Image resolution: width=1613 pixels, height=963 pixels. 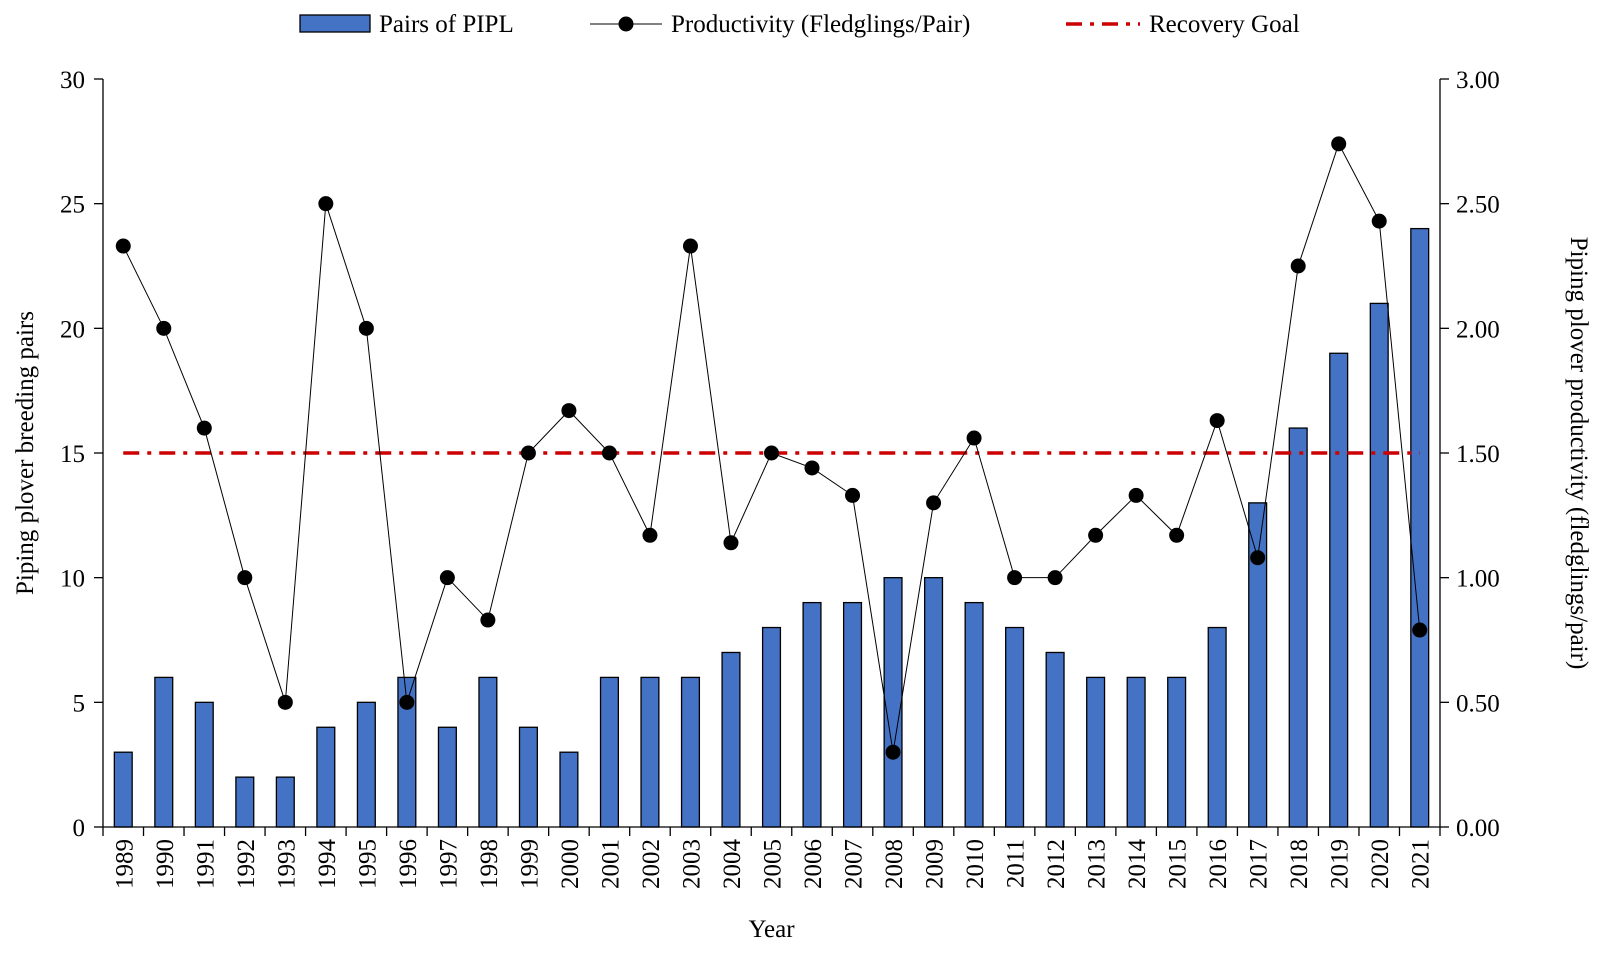 I want to click on x-tick-label-2021: 2021, so click(x=1421, y=864).